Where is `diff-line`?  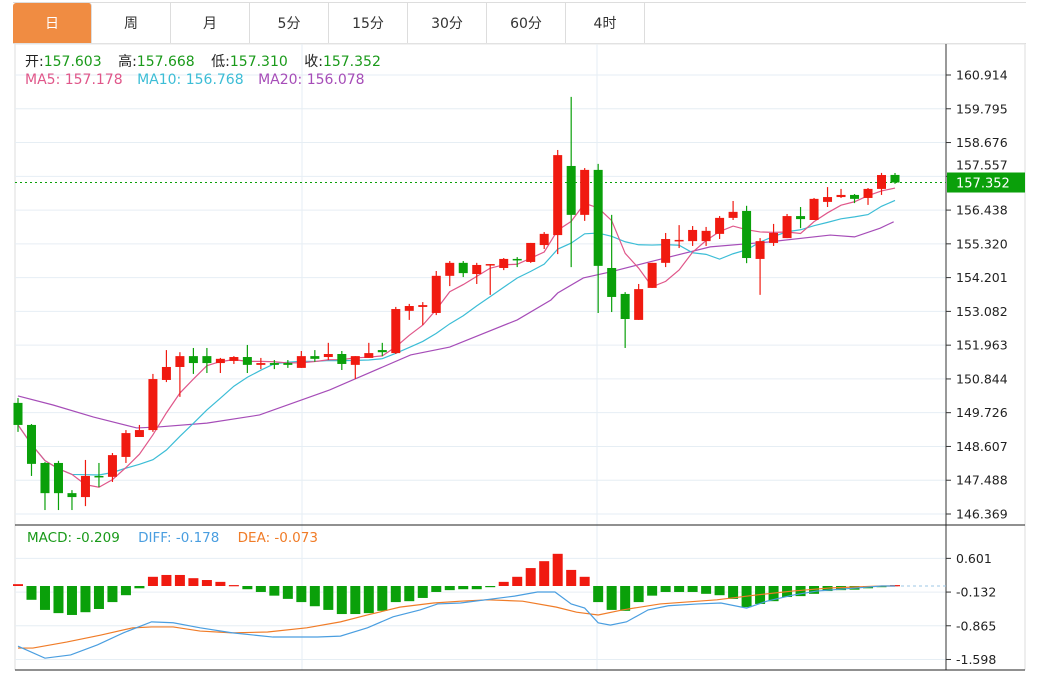 diff-line is located at coordinates (456, 622).